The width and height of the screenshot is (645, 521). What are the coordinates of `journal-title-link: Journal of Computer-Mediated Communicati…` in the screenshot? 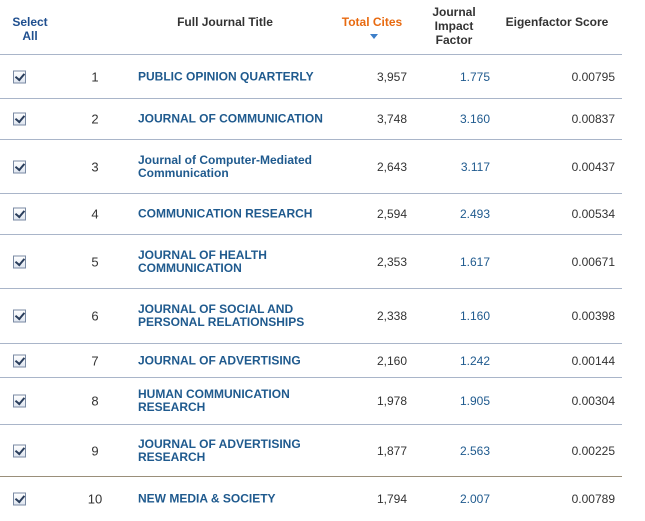 It's located at (225, 166).